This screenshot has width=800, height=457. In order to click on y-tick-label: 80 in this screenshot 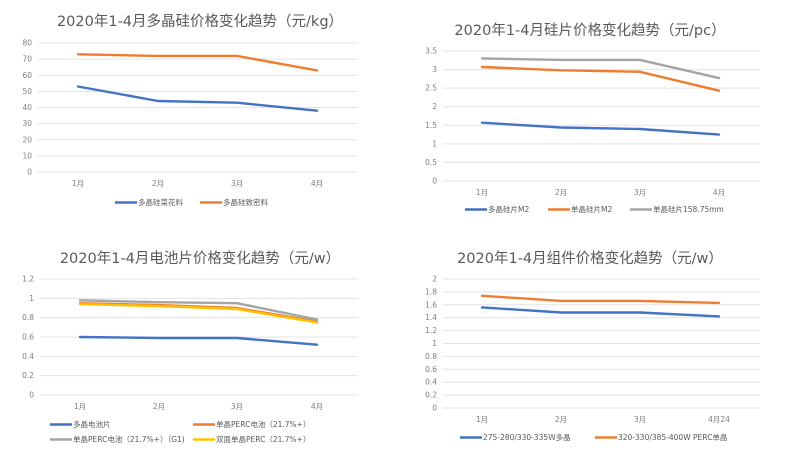, I will do `click(27, 43)`.